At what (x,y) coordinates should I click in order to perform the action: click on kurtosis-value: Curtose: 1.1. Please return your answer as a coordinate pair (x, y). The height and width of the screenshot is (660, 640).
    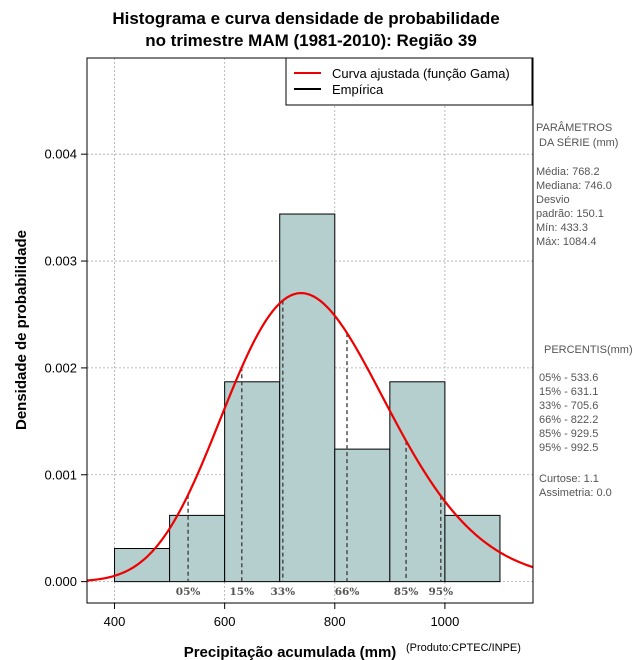
    Looking at the image, I should click on (569, 479).